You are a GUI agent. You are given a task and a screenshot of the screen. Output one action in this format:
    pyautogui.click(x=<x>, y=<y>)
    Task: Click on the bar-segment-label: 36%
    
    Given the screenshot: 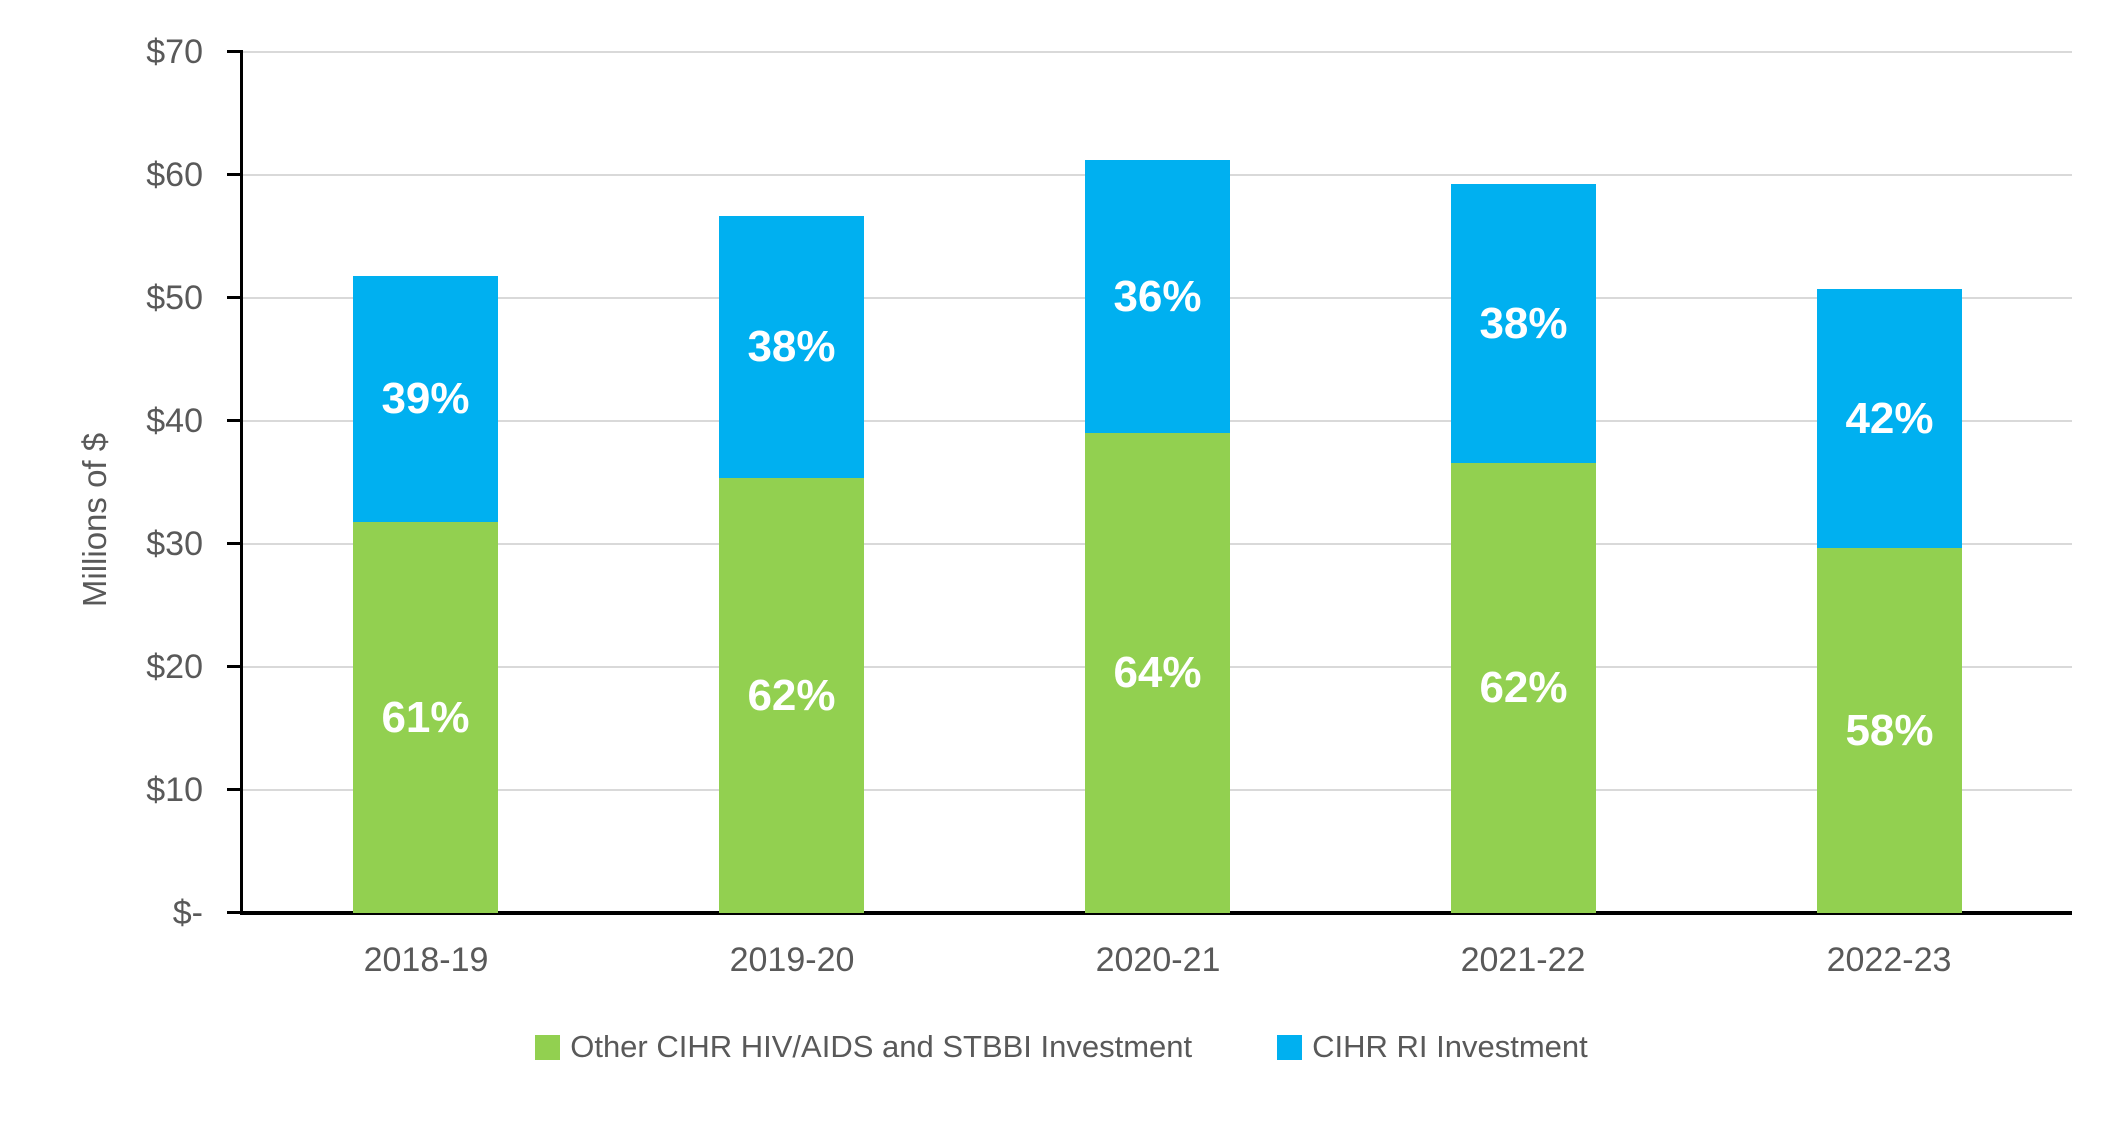 What is the action you would take?
    pyautogui.click(x=1157, y=296)
    